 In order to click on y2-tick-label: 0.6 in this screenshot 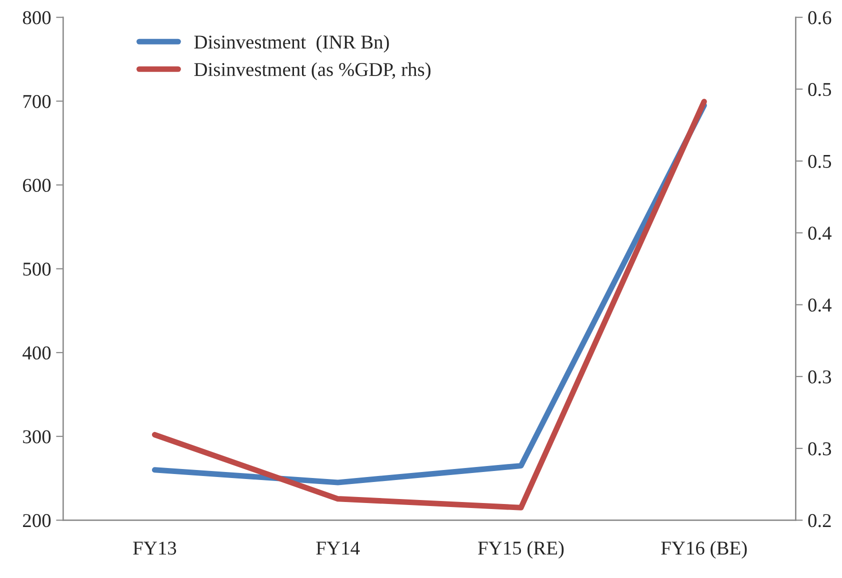, I will do `click(820, 17)`.